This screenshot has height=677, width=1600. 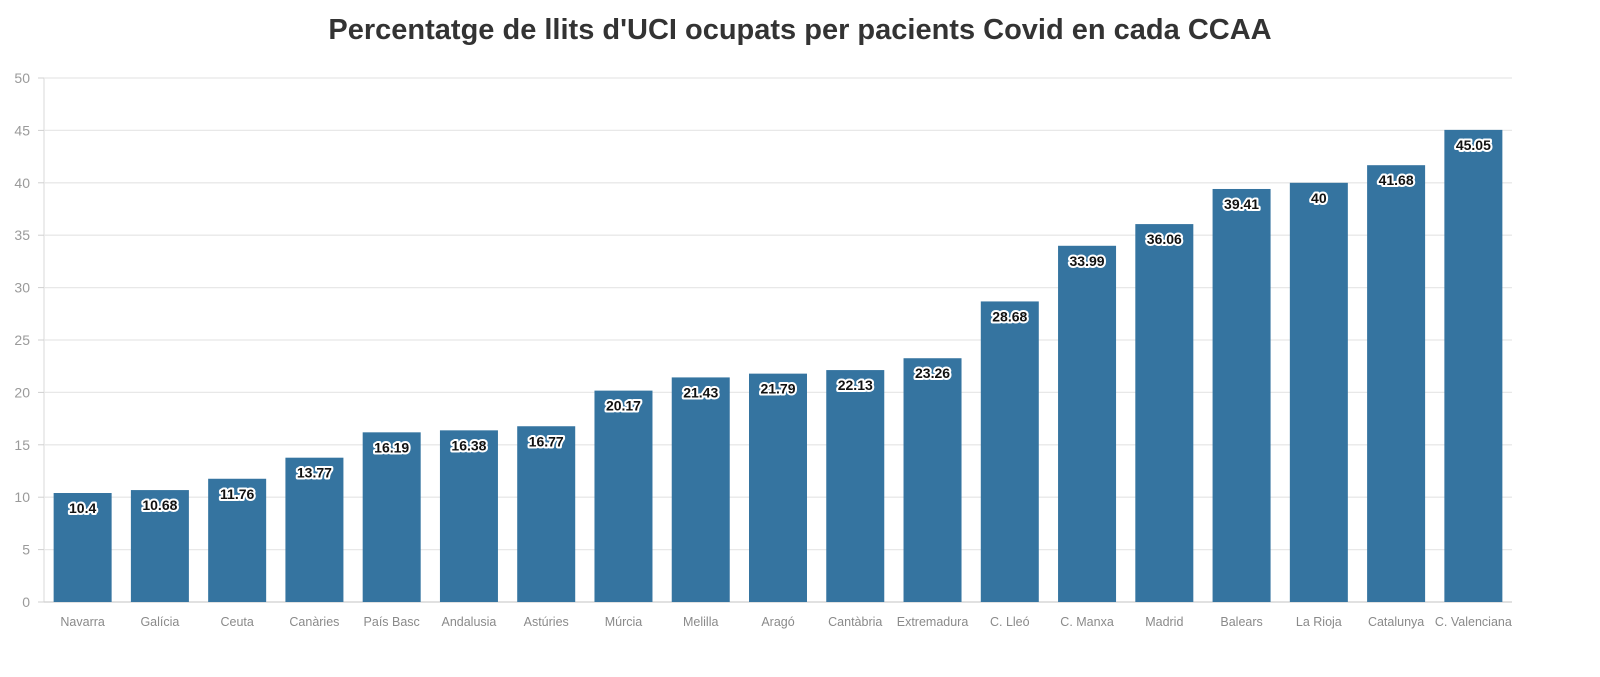 What do you see at coordinates (26, 550) in the screenshot?
I see `y-tick-label: 5` at bounding box center [26, 550].